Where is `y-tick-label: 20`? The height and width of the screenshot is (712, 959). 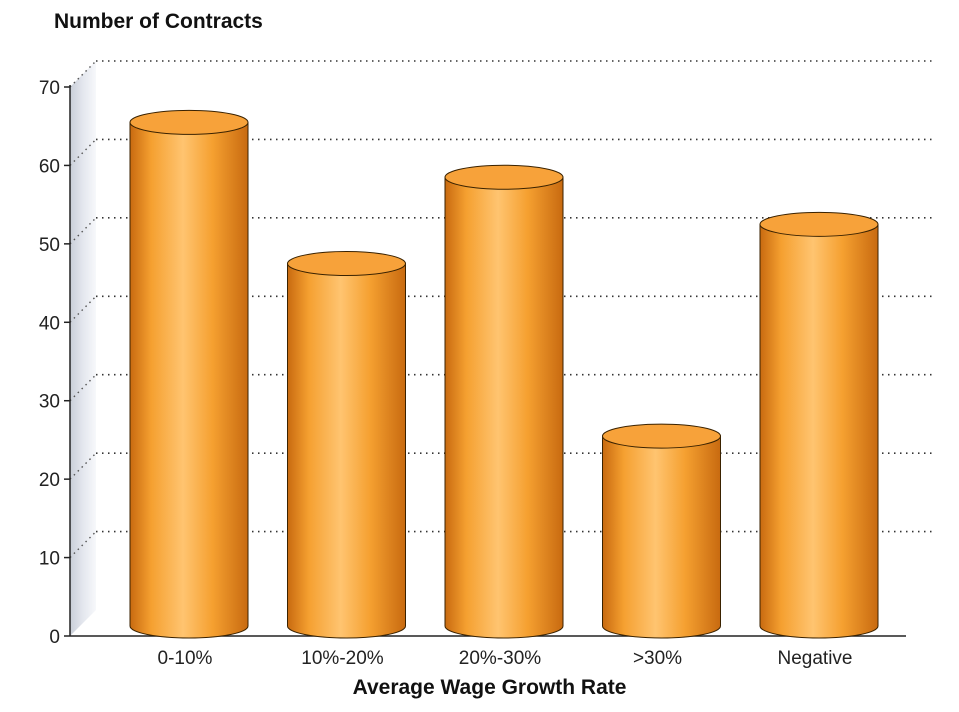
y-tick-label: 20 is located at coordinates (49, 480).